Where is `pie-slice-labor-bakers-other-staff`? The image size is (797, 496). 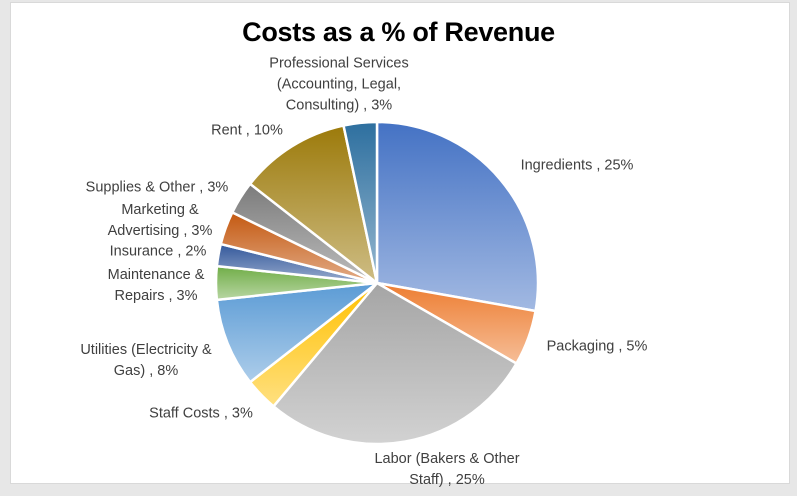 pie-slice-labor-bakers-other-staff is located at coordinates (395, 363).